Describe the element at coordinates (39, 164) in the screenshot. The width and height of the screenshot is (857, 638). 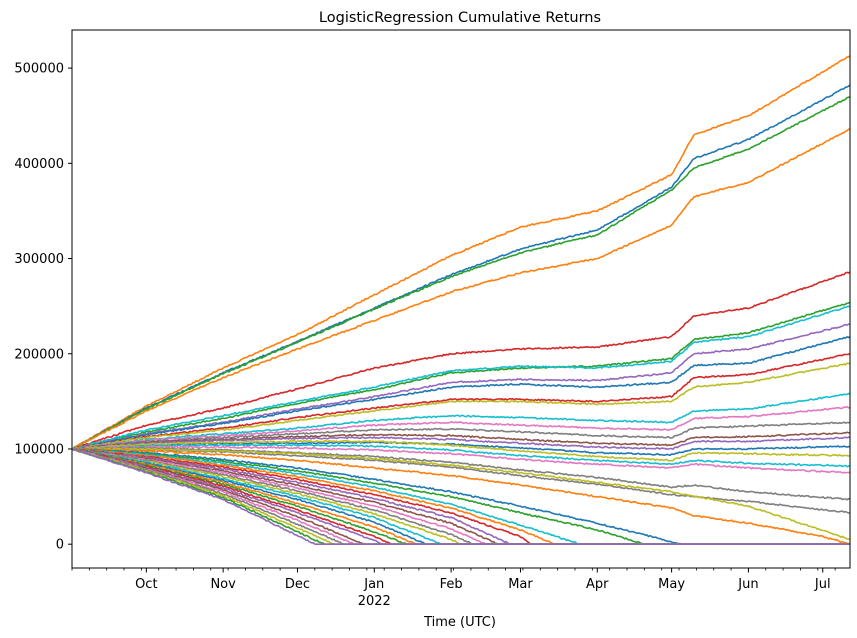
I see `y-tick-label: 400000` at that location.